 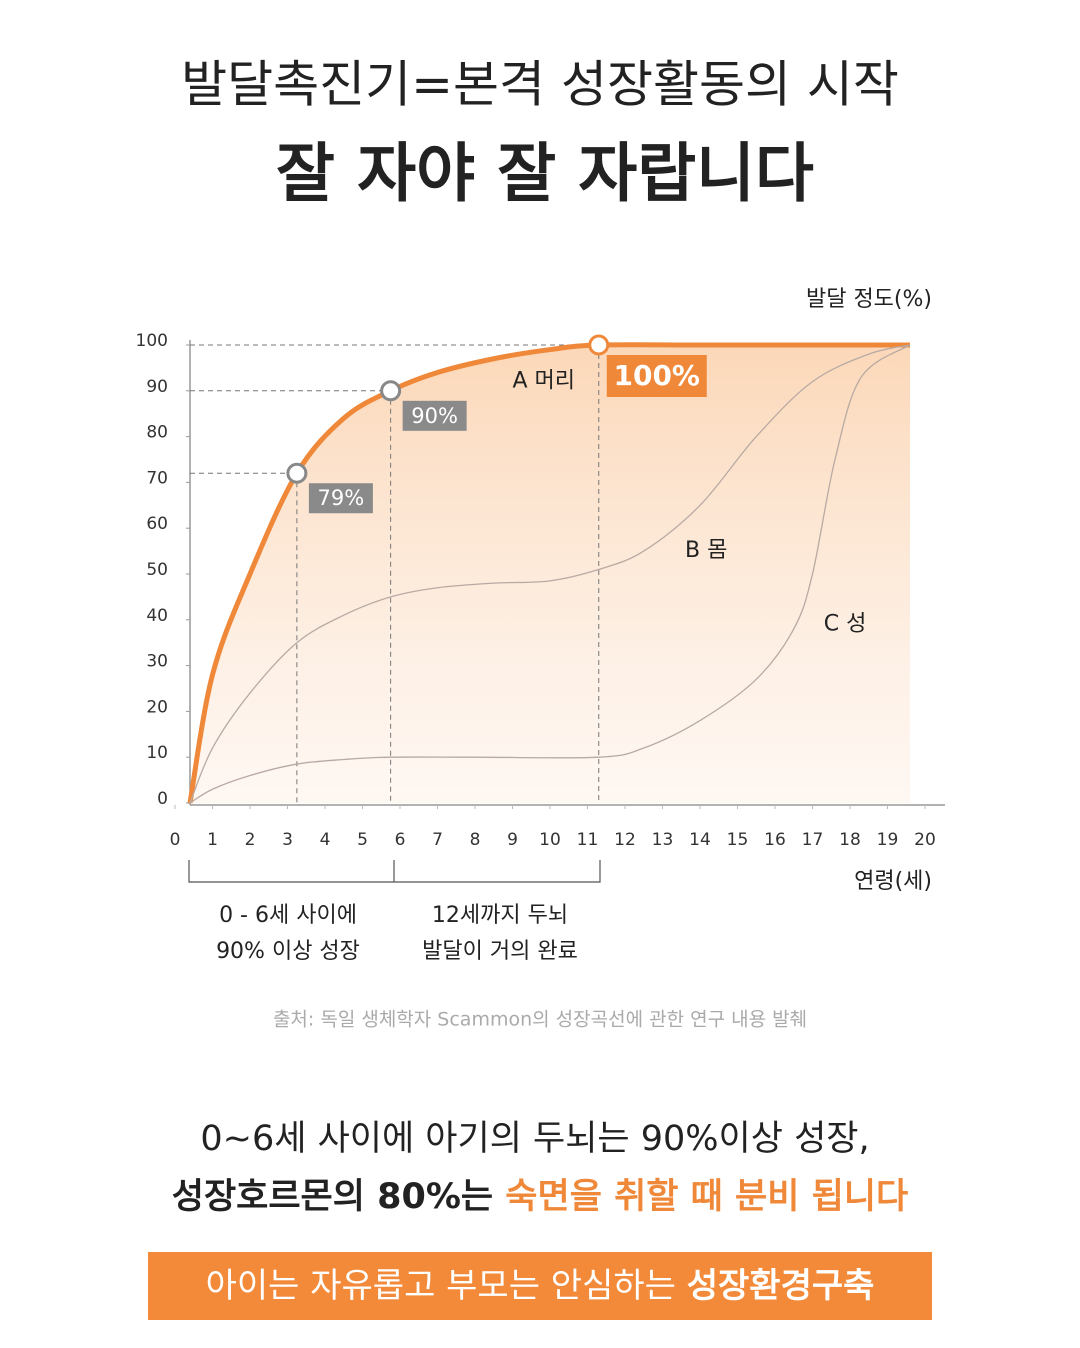 I want to click on x-tick-label: 12, so click(x=625, y=840).